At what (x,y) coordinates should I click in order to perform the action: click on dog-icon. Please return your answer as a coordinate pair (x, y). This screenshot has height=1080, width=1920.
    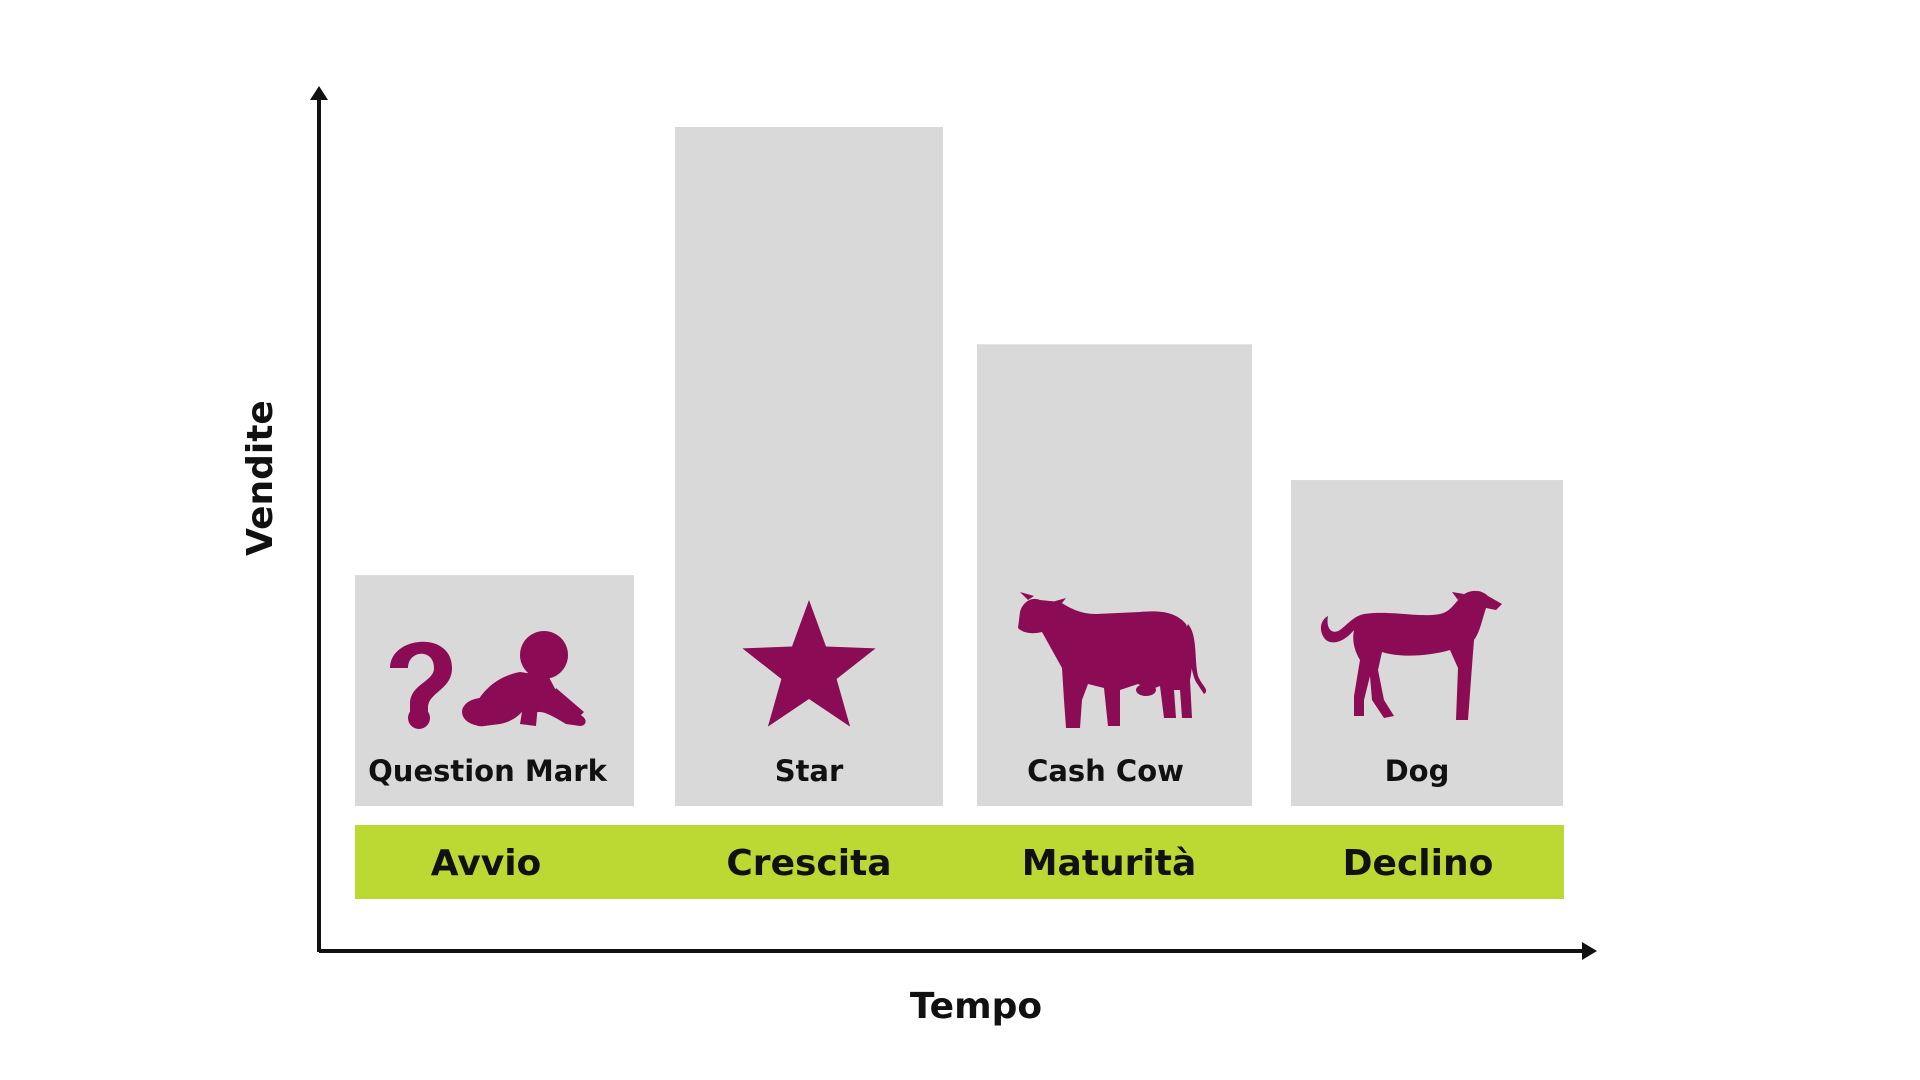
    Looking at the image, I should click on (1411, 655).